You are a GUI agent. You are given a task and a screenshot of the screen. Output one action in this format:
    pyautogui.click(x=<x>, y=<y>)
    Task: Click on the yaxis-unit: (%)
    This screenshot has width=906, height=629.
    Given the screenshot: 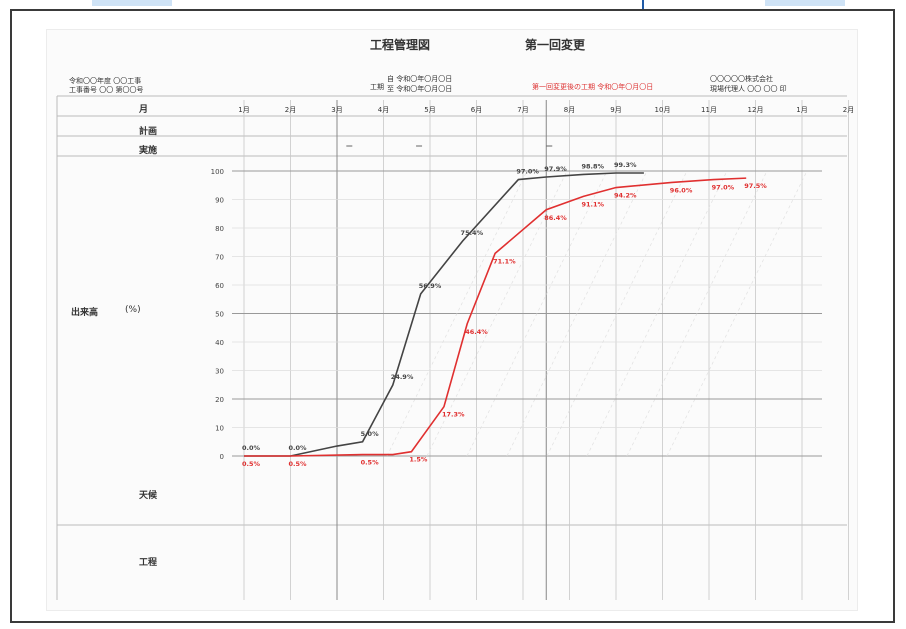 What is the action you would take?
    pyautogui.click(x=133, y=310)
    